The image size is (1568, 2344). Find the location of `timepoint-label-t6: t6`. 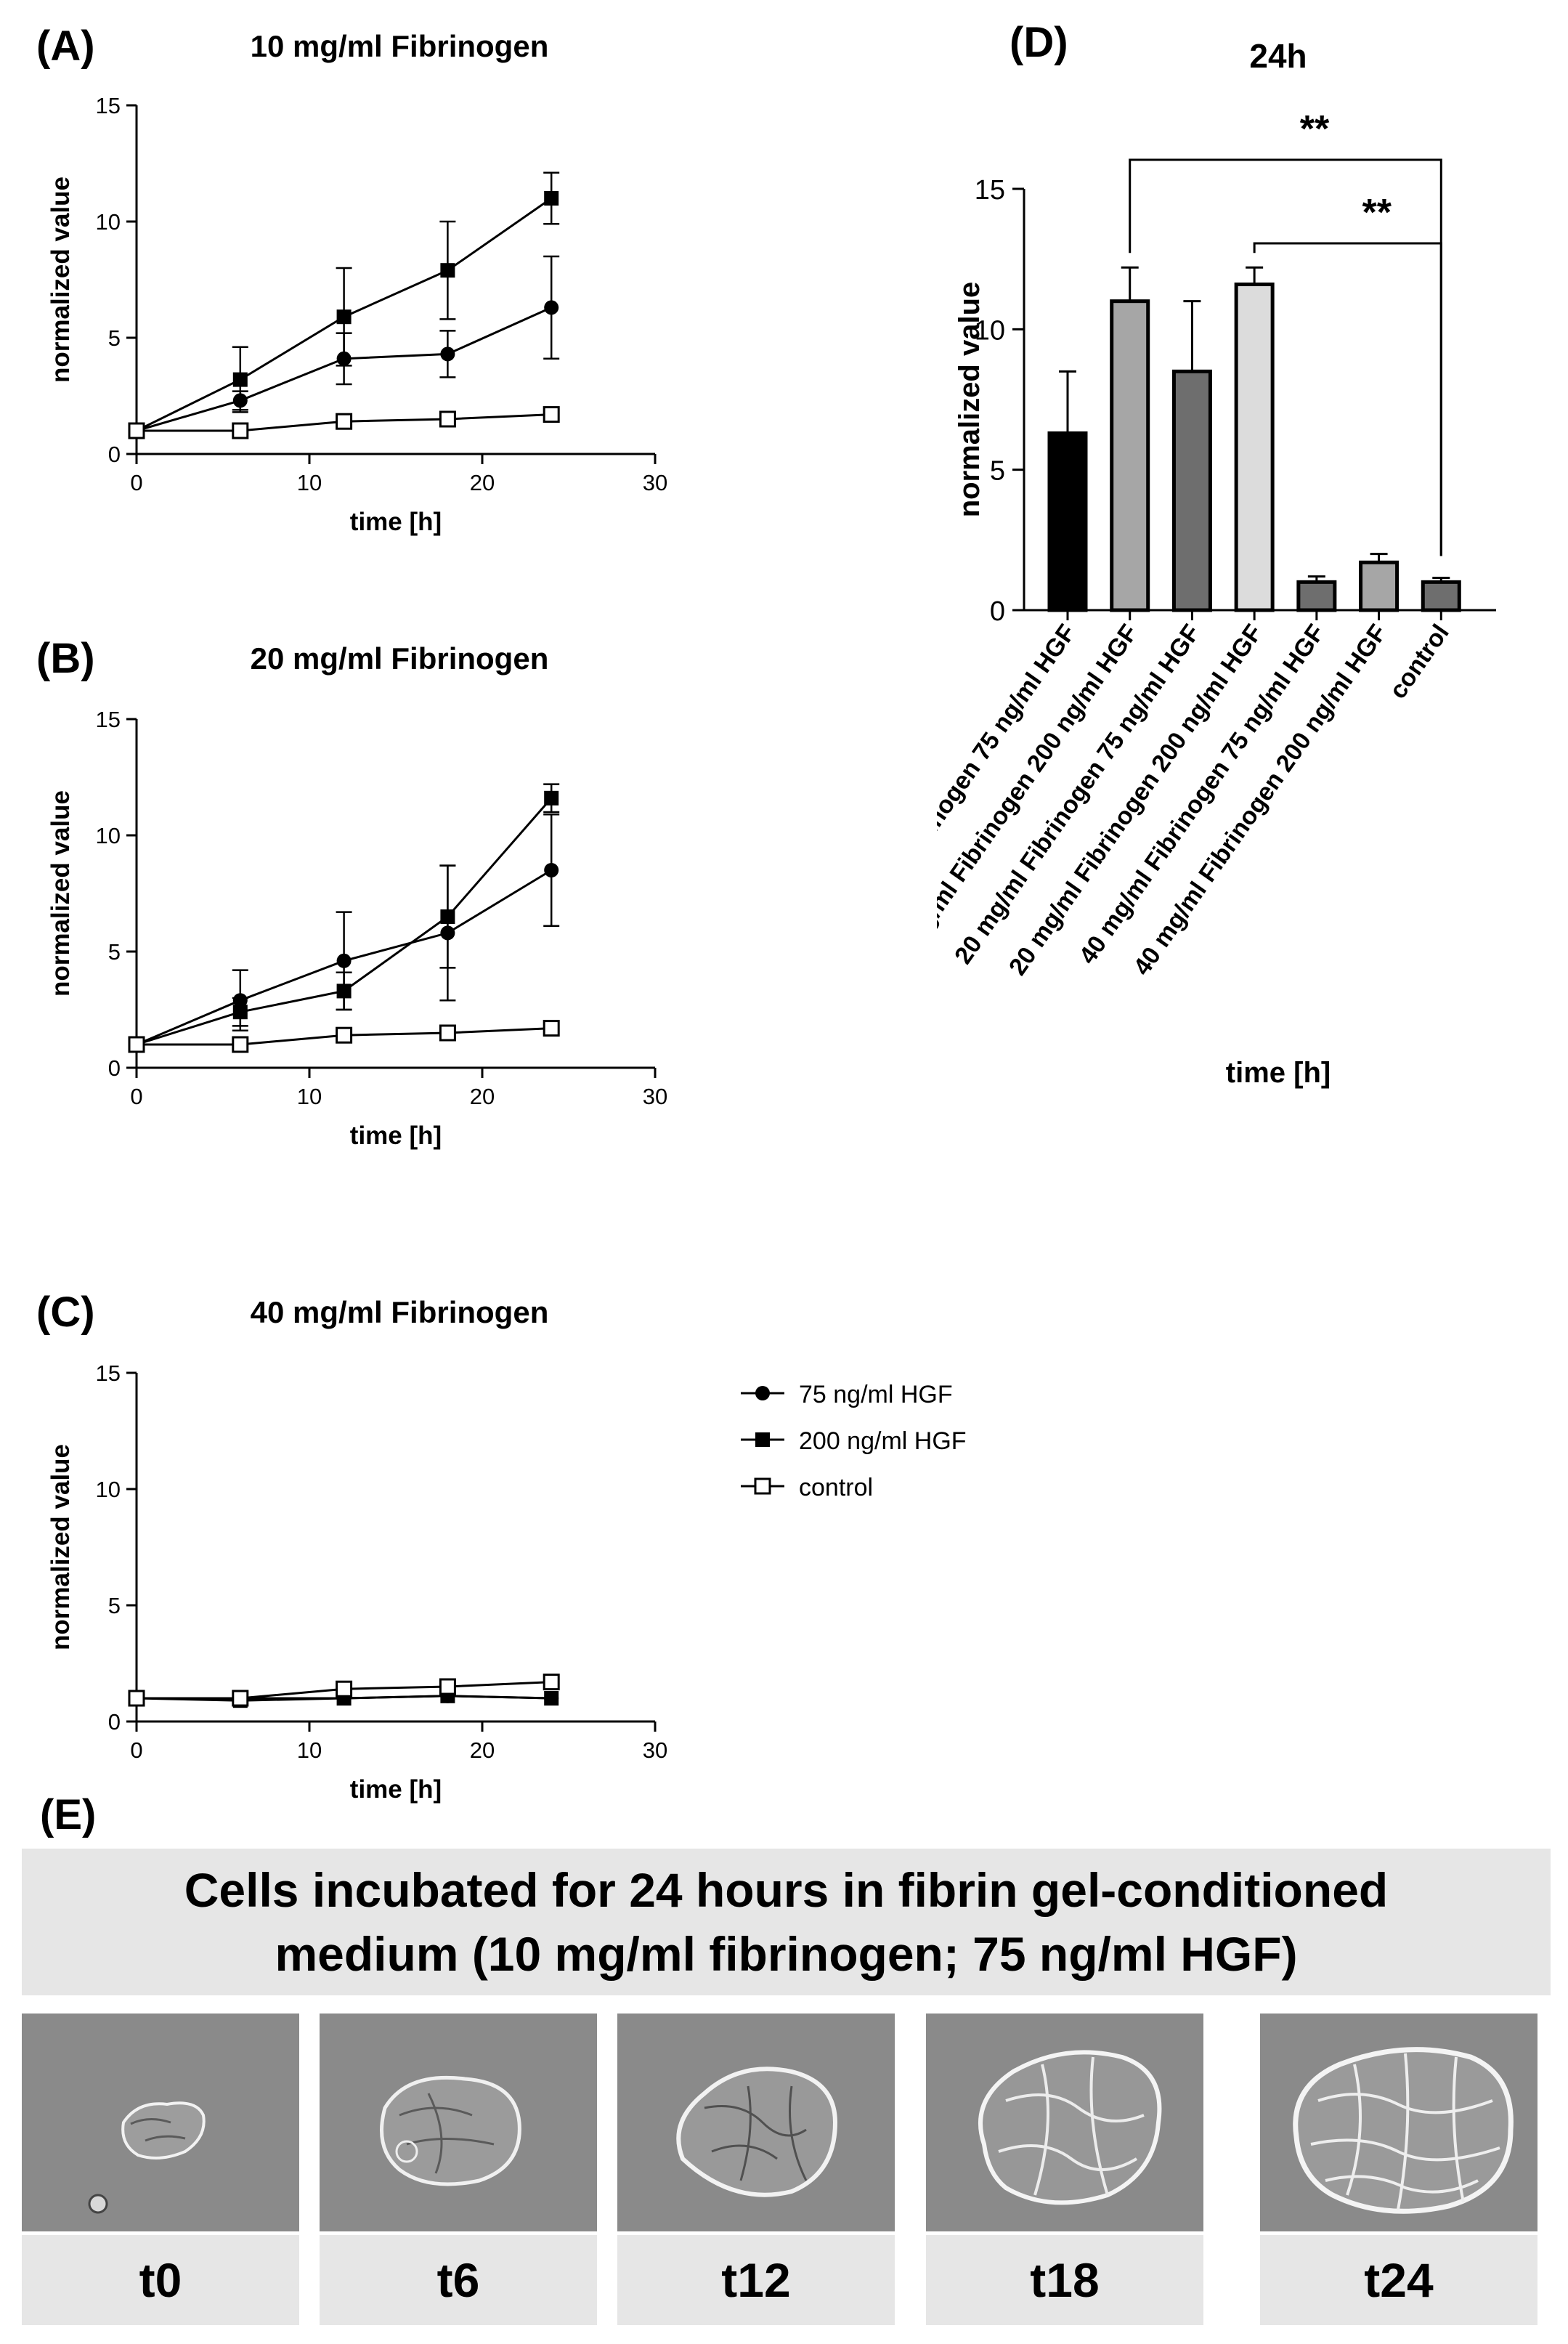

timepoint-label-t6: t6 is located at coordinates (458, 2280).